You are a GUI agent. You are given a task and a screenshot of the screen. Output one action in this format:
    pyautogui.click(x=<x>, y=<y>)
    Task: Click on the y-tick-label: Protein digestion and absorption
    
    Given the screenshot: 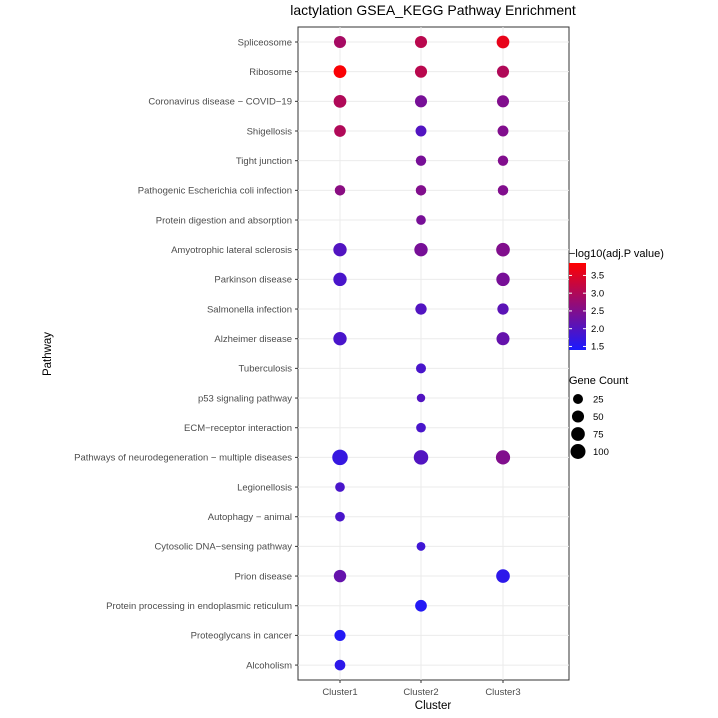 What is the action you would take?
    pyautogui.click(x=224, y=220)
    